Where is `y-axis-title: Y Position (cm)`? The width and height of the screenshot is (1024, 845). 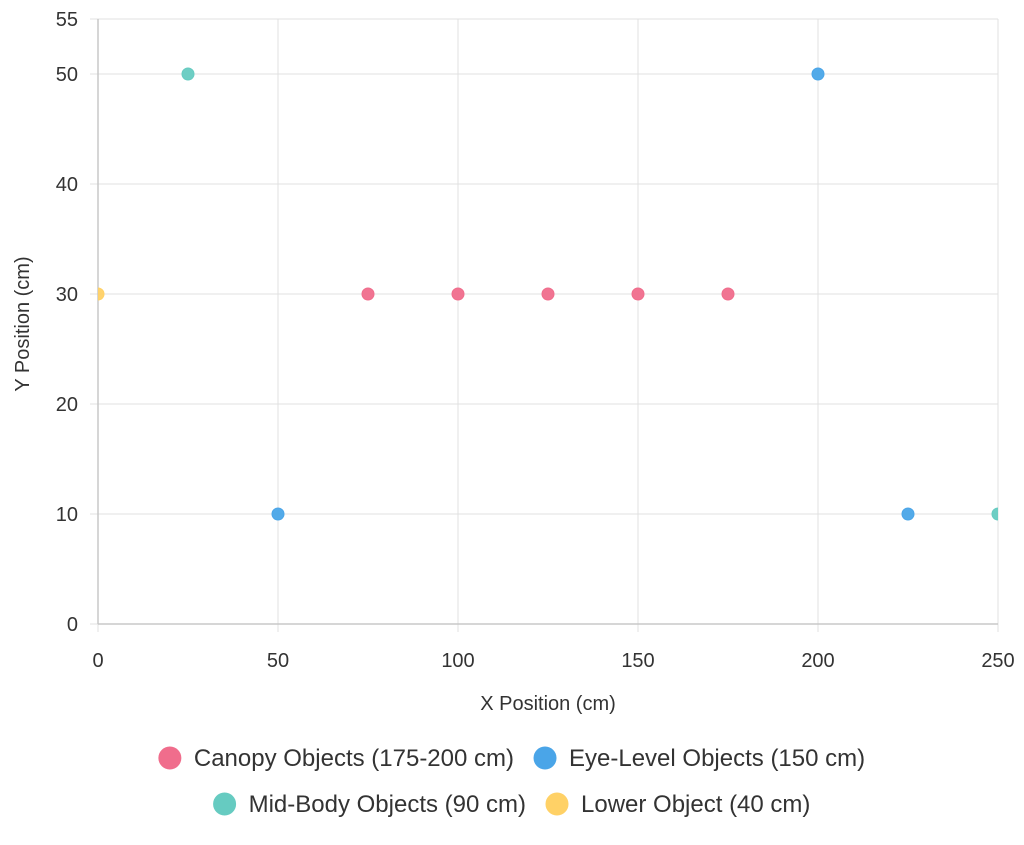 y-axis-title: Y Position (cm) is located at coordinates (23, 323).